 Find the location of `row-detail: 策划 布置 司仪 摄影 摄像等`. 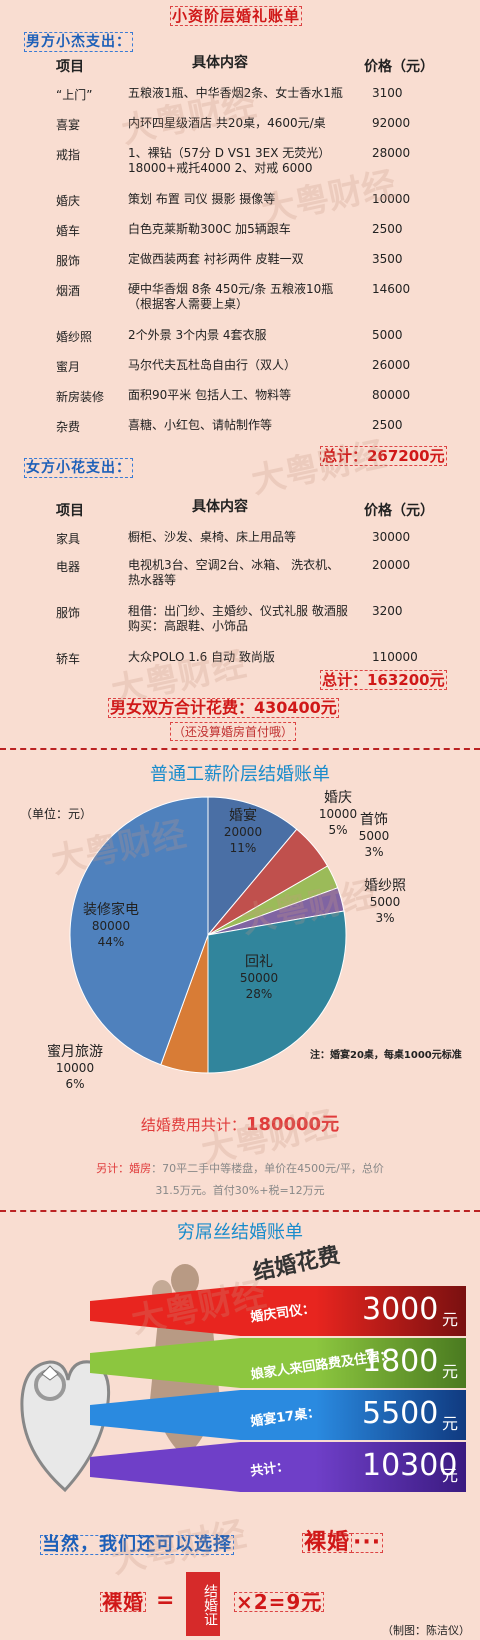

row-detail: 策划 布置 司仪 摄影 摄像等 is located at coordinates (202, 199).